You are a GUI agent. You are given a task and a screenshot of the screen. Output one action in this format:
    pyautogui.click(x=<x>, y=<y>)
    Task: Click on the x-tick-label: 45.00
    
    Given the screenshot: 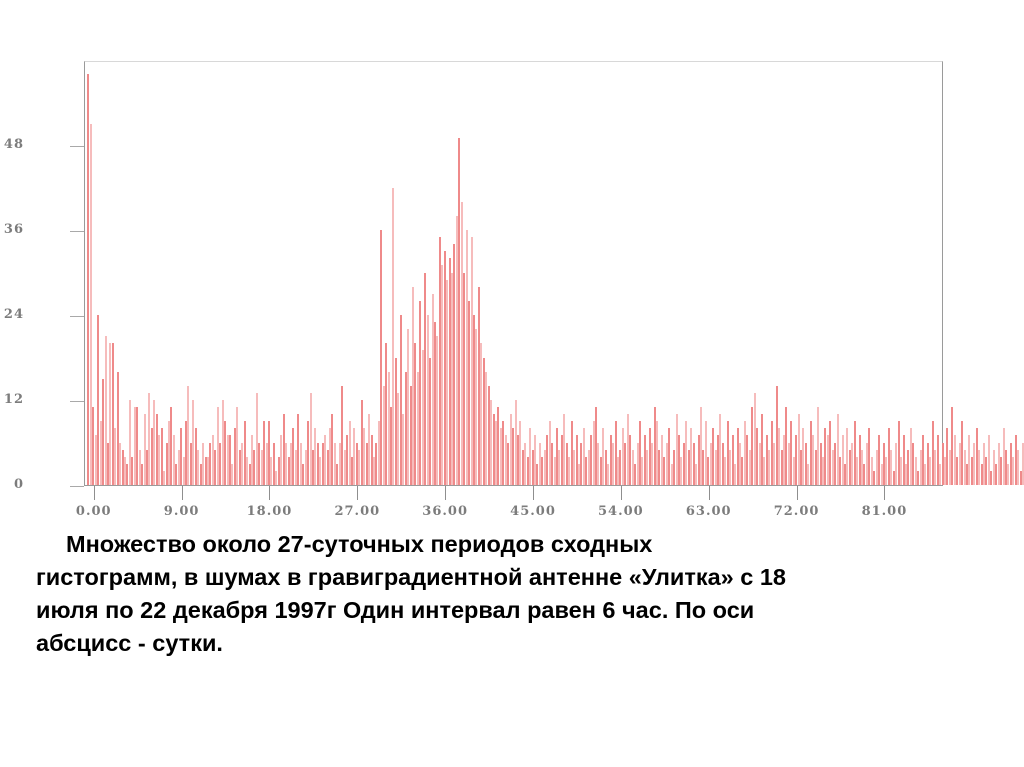 What is the action you would take?
    pyautogui.click(x=533, y=511)
    